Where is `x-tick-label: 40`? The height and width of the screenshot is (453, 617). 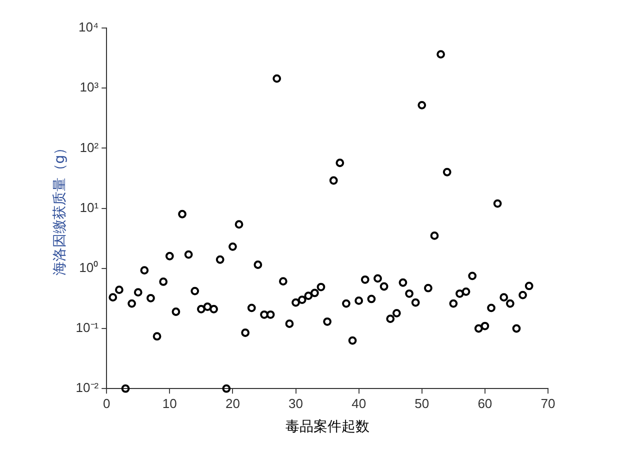
x-tick-label: 40 is located at coordinates (359, 403).